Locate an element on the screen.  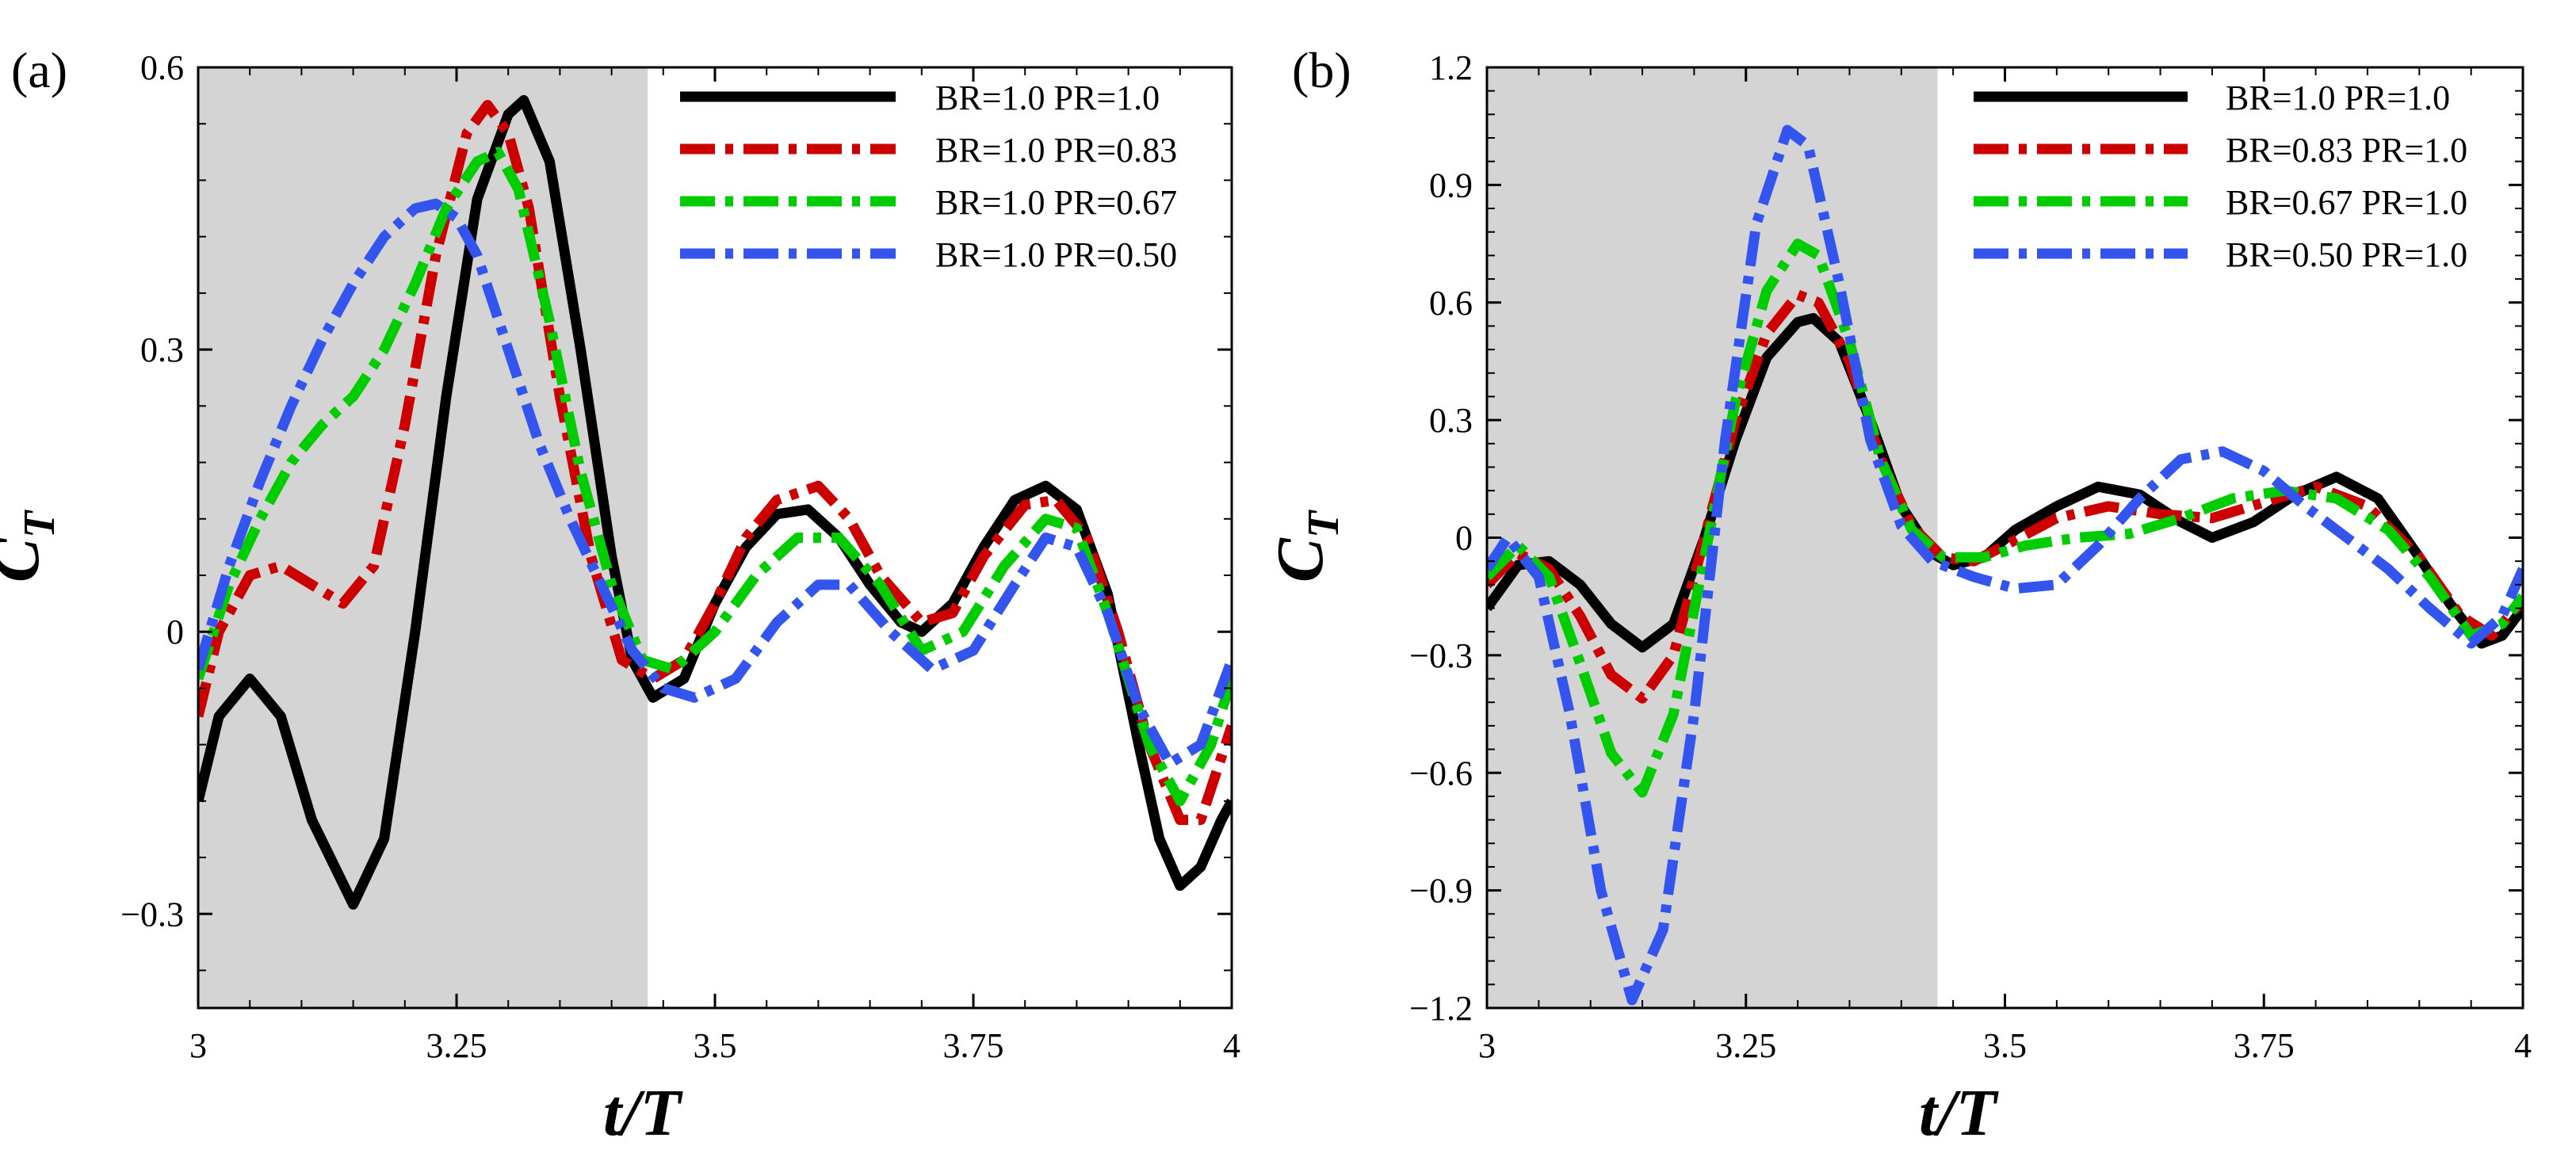
legend-label-4: BR=1.0 PR=0.50 is located at coordinates (1056, 254).